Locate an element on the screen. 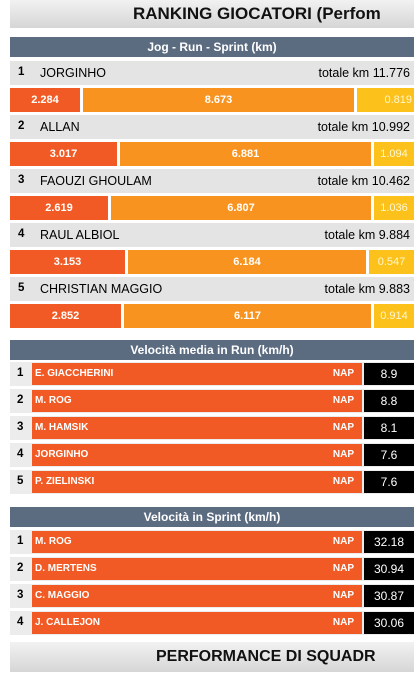  run-segment: 8.673 is located at coordinates (218, 100).